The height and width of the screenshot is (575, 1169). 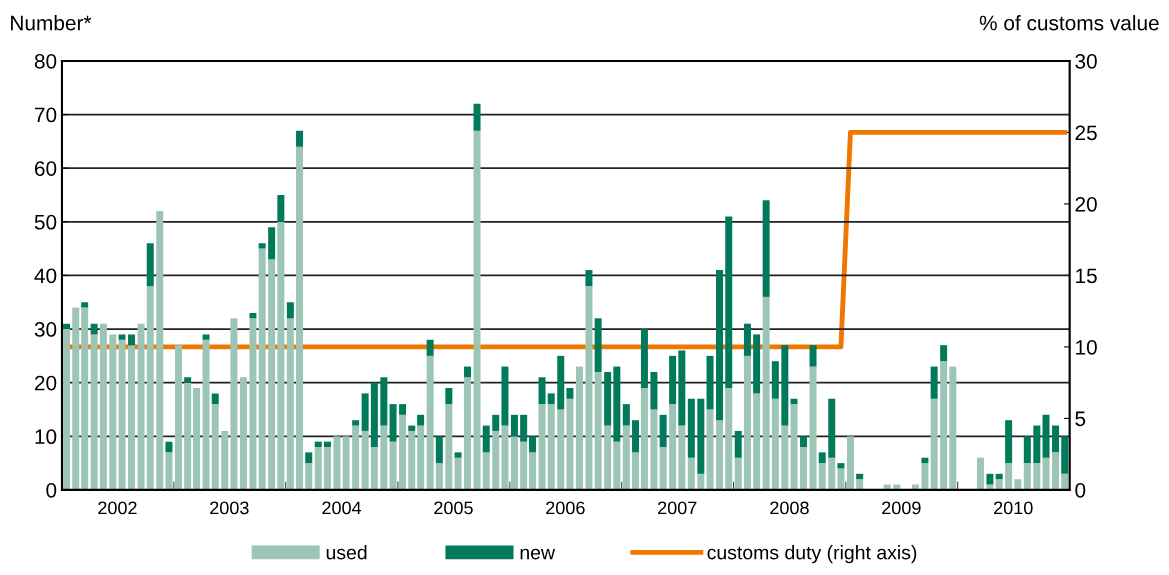 I want to click on y2-axis-title: % of customs value, so click(x=1069, y=23).